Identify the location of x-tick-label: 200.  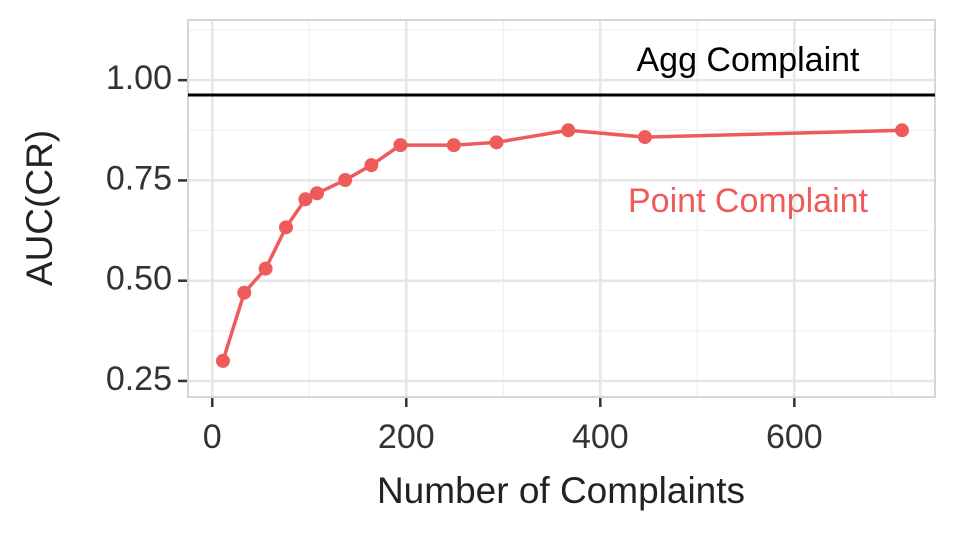
(406, 437).